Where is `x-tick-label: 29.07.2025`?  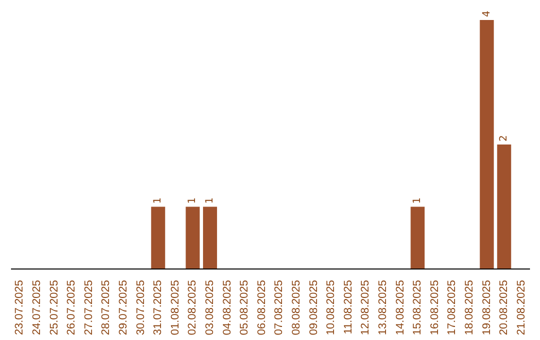
x-tick-label: 29.07.2025 is located at coordinates (123, 308).